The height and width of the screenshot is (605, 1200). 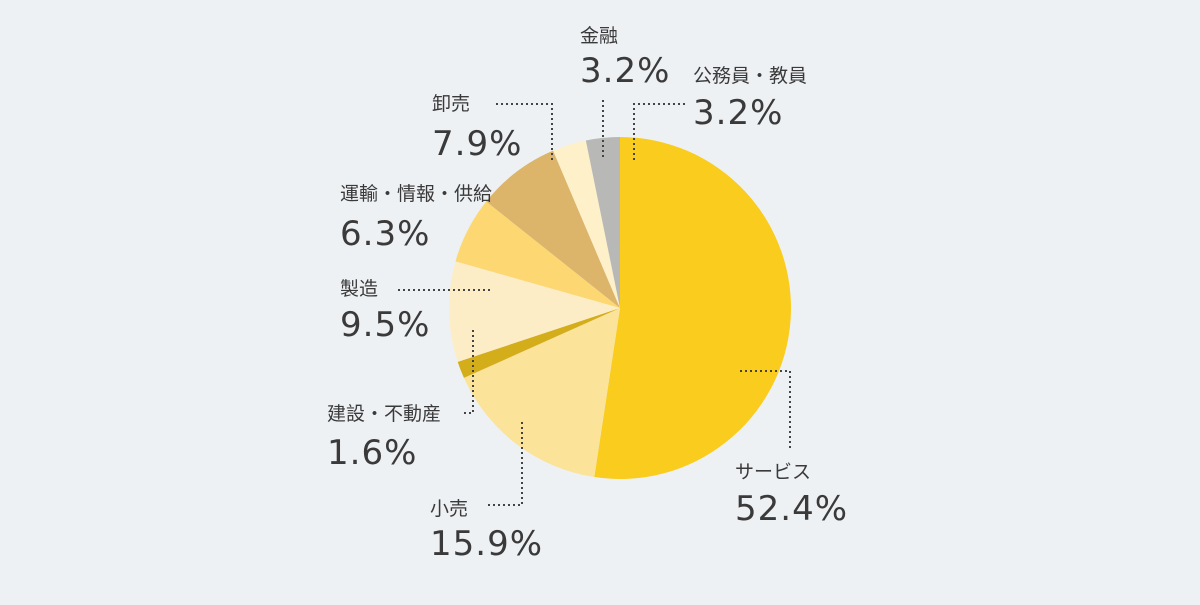 What do you see at coordinates (385, 325) in the screenshot?
I see `slice-percent-label: 9.5%` at bounding box center [385, 325].